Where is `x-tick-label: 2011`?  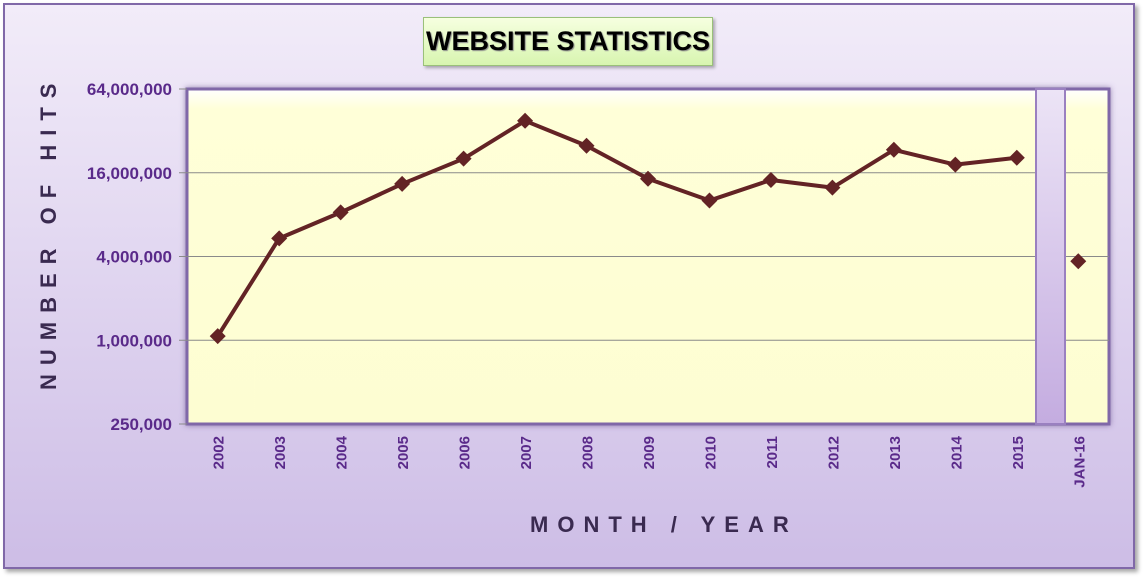 x-tick-label: 2011 is located at coordinates (772, 452).